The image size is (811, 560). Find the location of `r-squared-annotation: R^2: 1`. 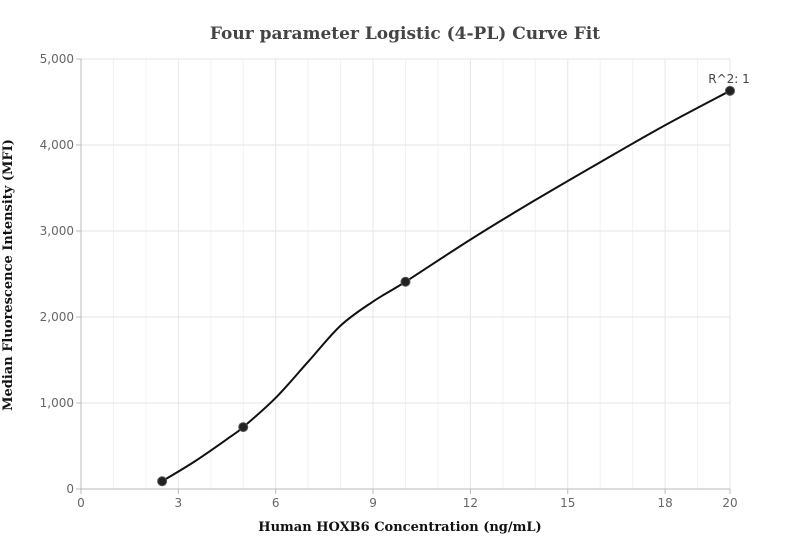

r-squared-annotation: R^2: 1 is located at coordinates (729, 79).